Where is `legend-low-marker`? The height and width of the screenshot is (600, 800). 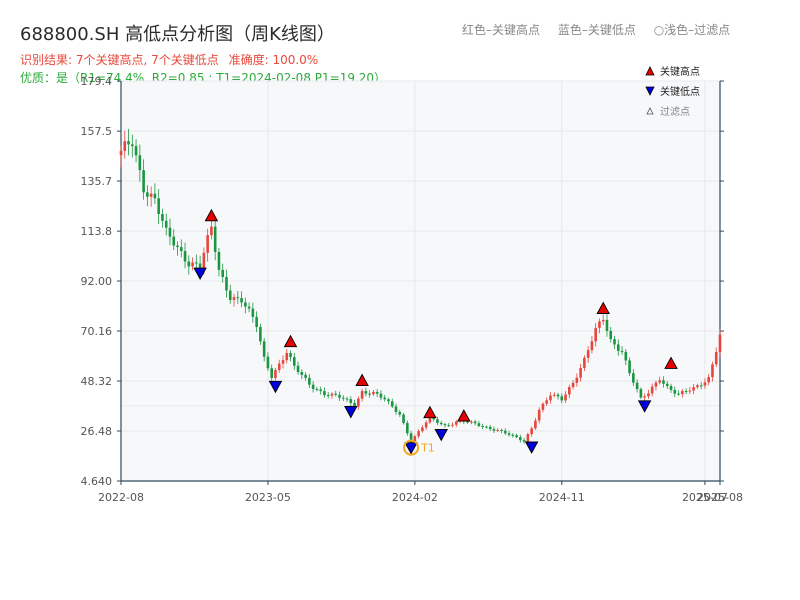 legend-low-marker is located at coordinates (650, 91).